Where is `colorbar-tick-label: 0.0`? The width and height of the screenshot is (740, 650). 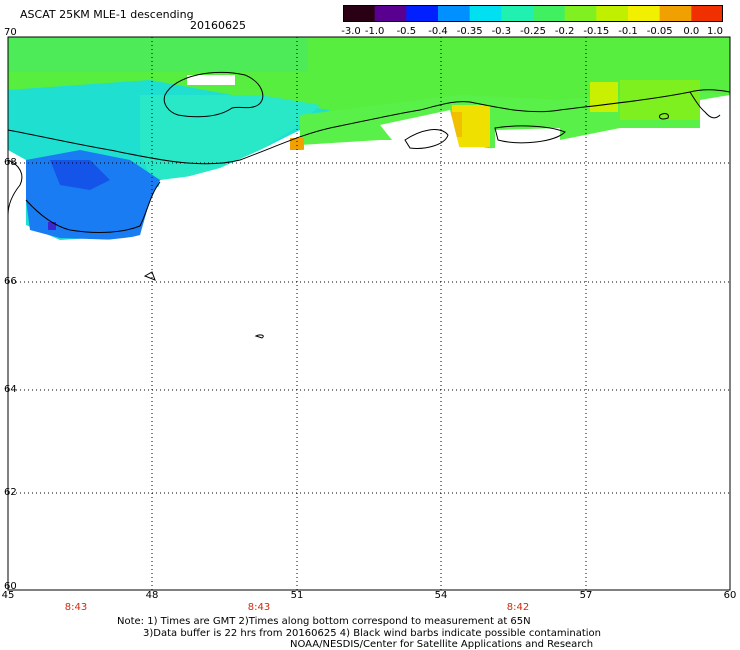
colorbar-tick-label: 0.0 is located at coordinates (691, 31).